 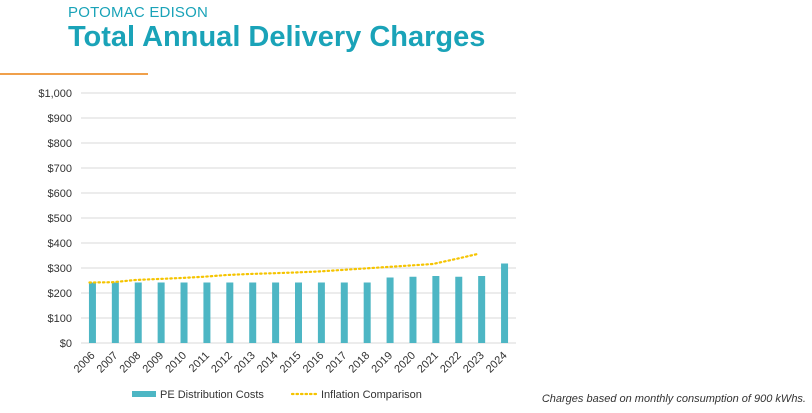 I want to click on legend-label-distribution: PE Distribution Costs, so click(x=212, y=395).